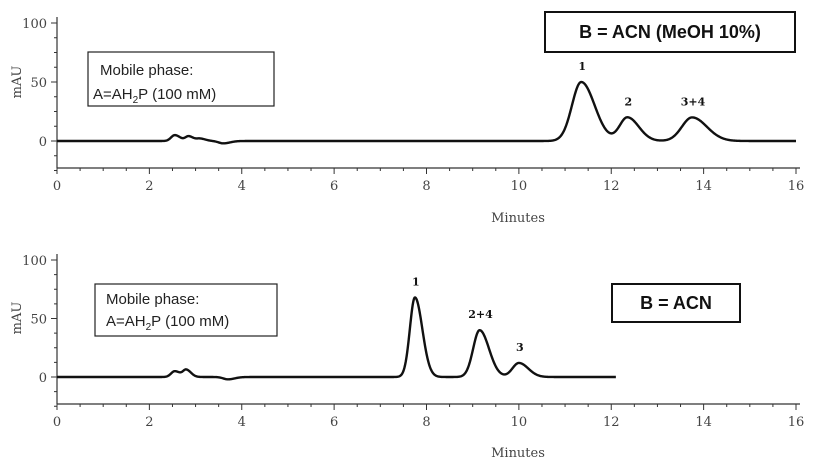 The height and width of the screenshot is (460, 821). What do you see at coordinates (152, 299) in the screenshot?
I see `mobile-phase-title-bottom: Mobile phase:` at bounding box center [152, 299].